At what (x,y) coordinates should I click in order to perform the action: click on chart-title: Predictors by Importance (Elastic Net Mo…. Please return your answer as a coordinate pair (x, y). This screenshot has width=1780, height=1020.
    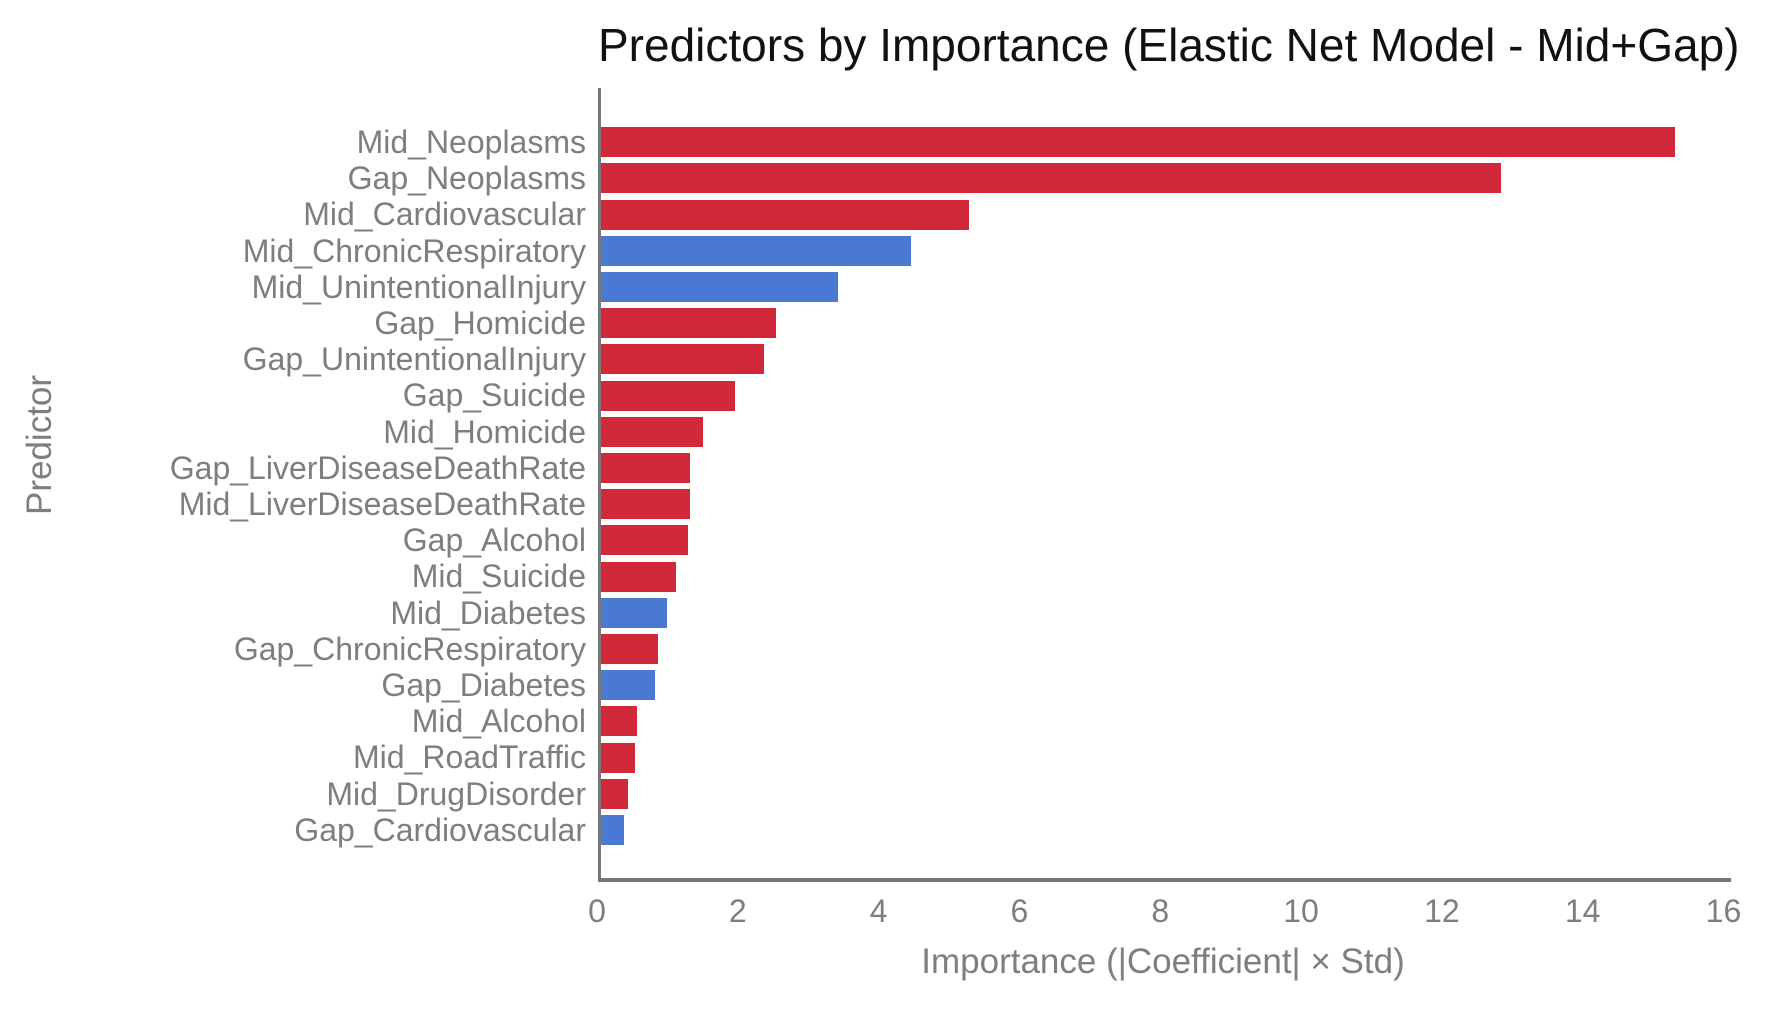
    Looking at the image, I should click on (1169, 45).